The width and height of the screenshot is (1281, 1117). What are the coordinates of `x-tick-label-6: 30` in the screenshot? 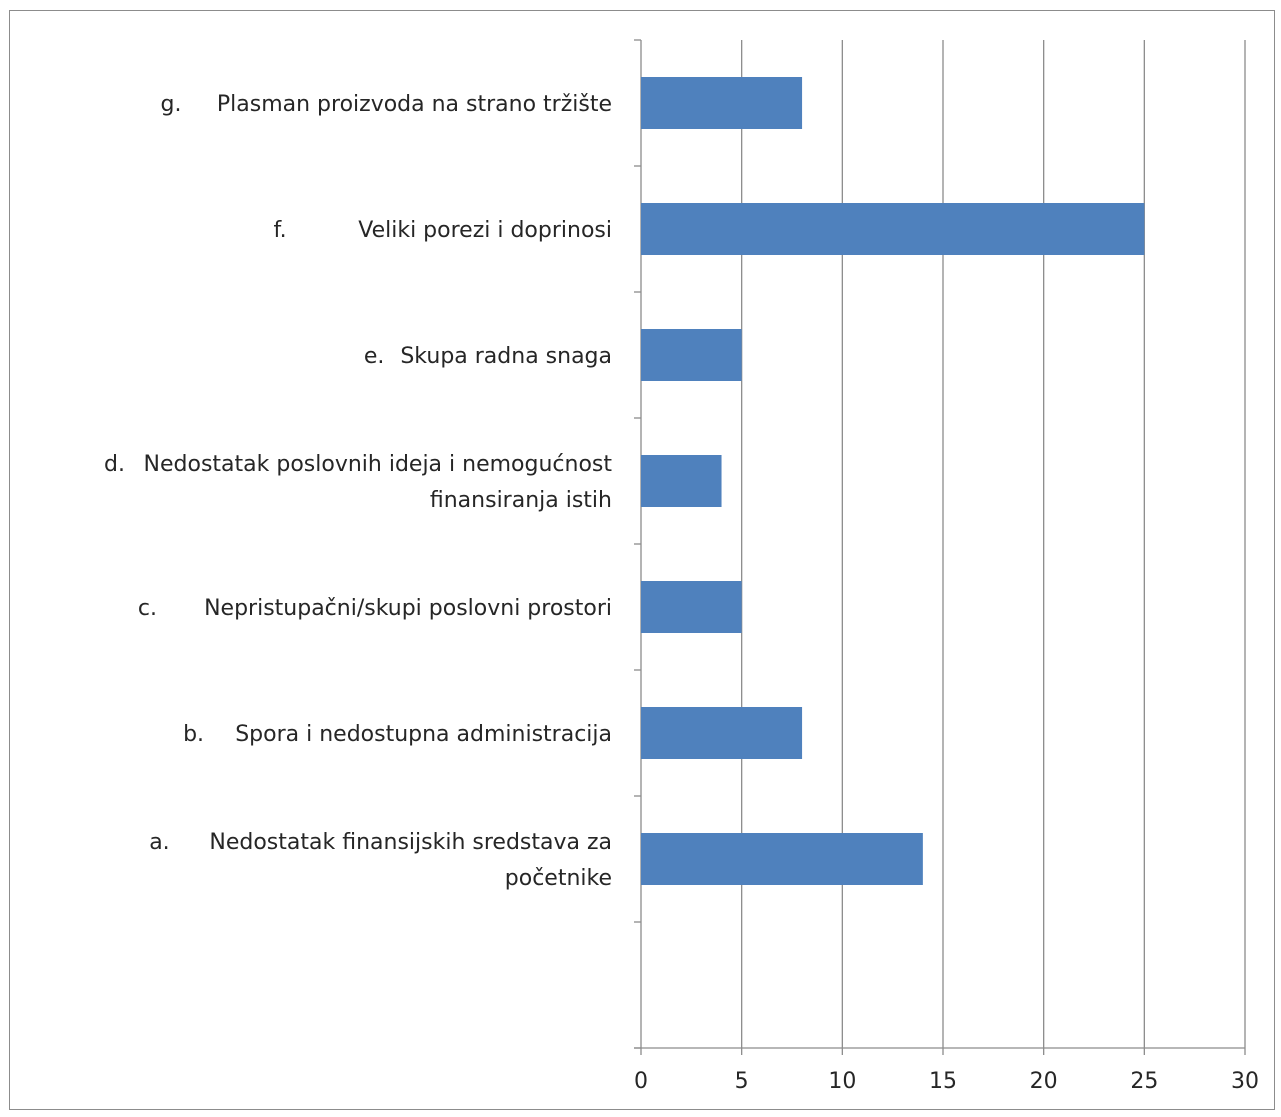 It's located at (1245, 1081).